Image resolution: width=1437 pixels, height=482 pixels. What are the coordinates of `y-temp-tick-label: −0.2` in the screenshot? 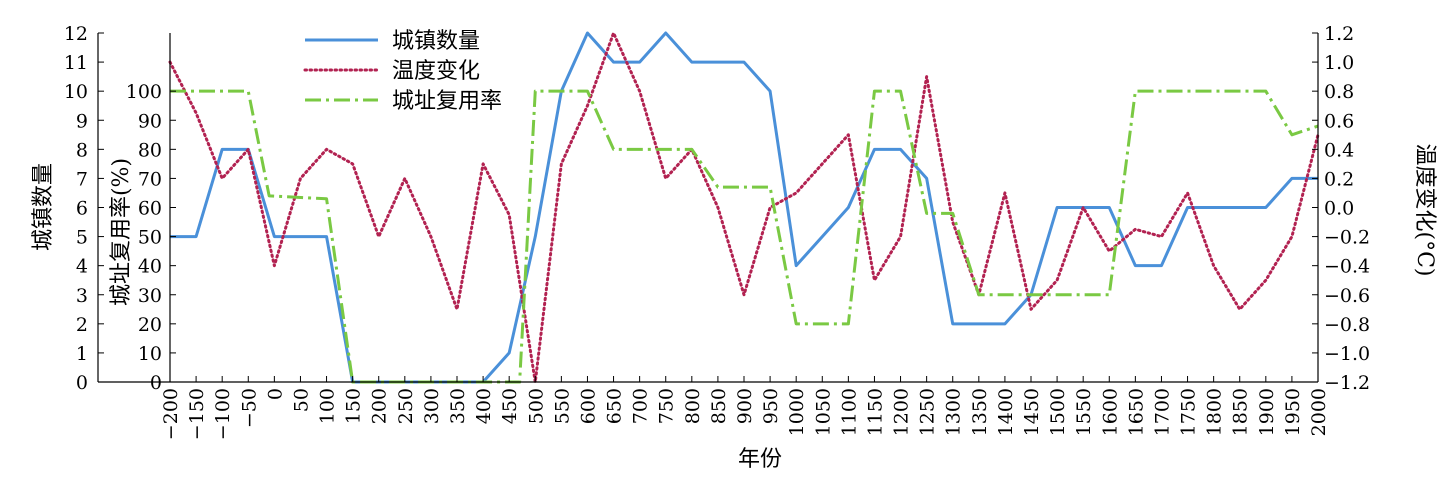 It's located at (1347, 238).